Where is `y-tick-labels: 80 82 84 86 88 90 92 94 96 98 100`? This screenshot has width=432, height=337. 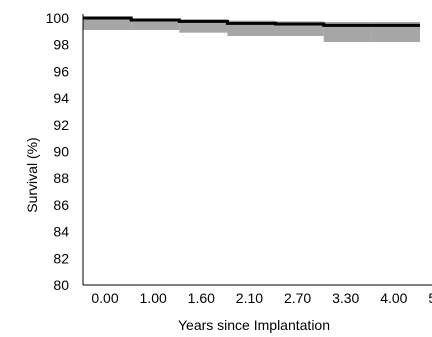 y-tick-labels: 80 82 84 86 88 90 92 94 96 98 100 is located at coordinates (58, 151).